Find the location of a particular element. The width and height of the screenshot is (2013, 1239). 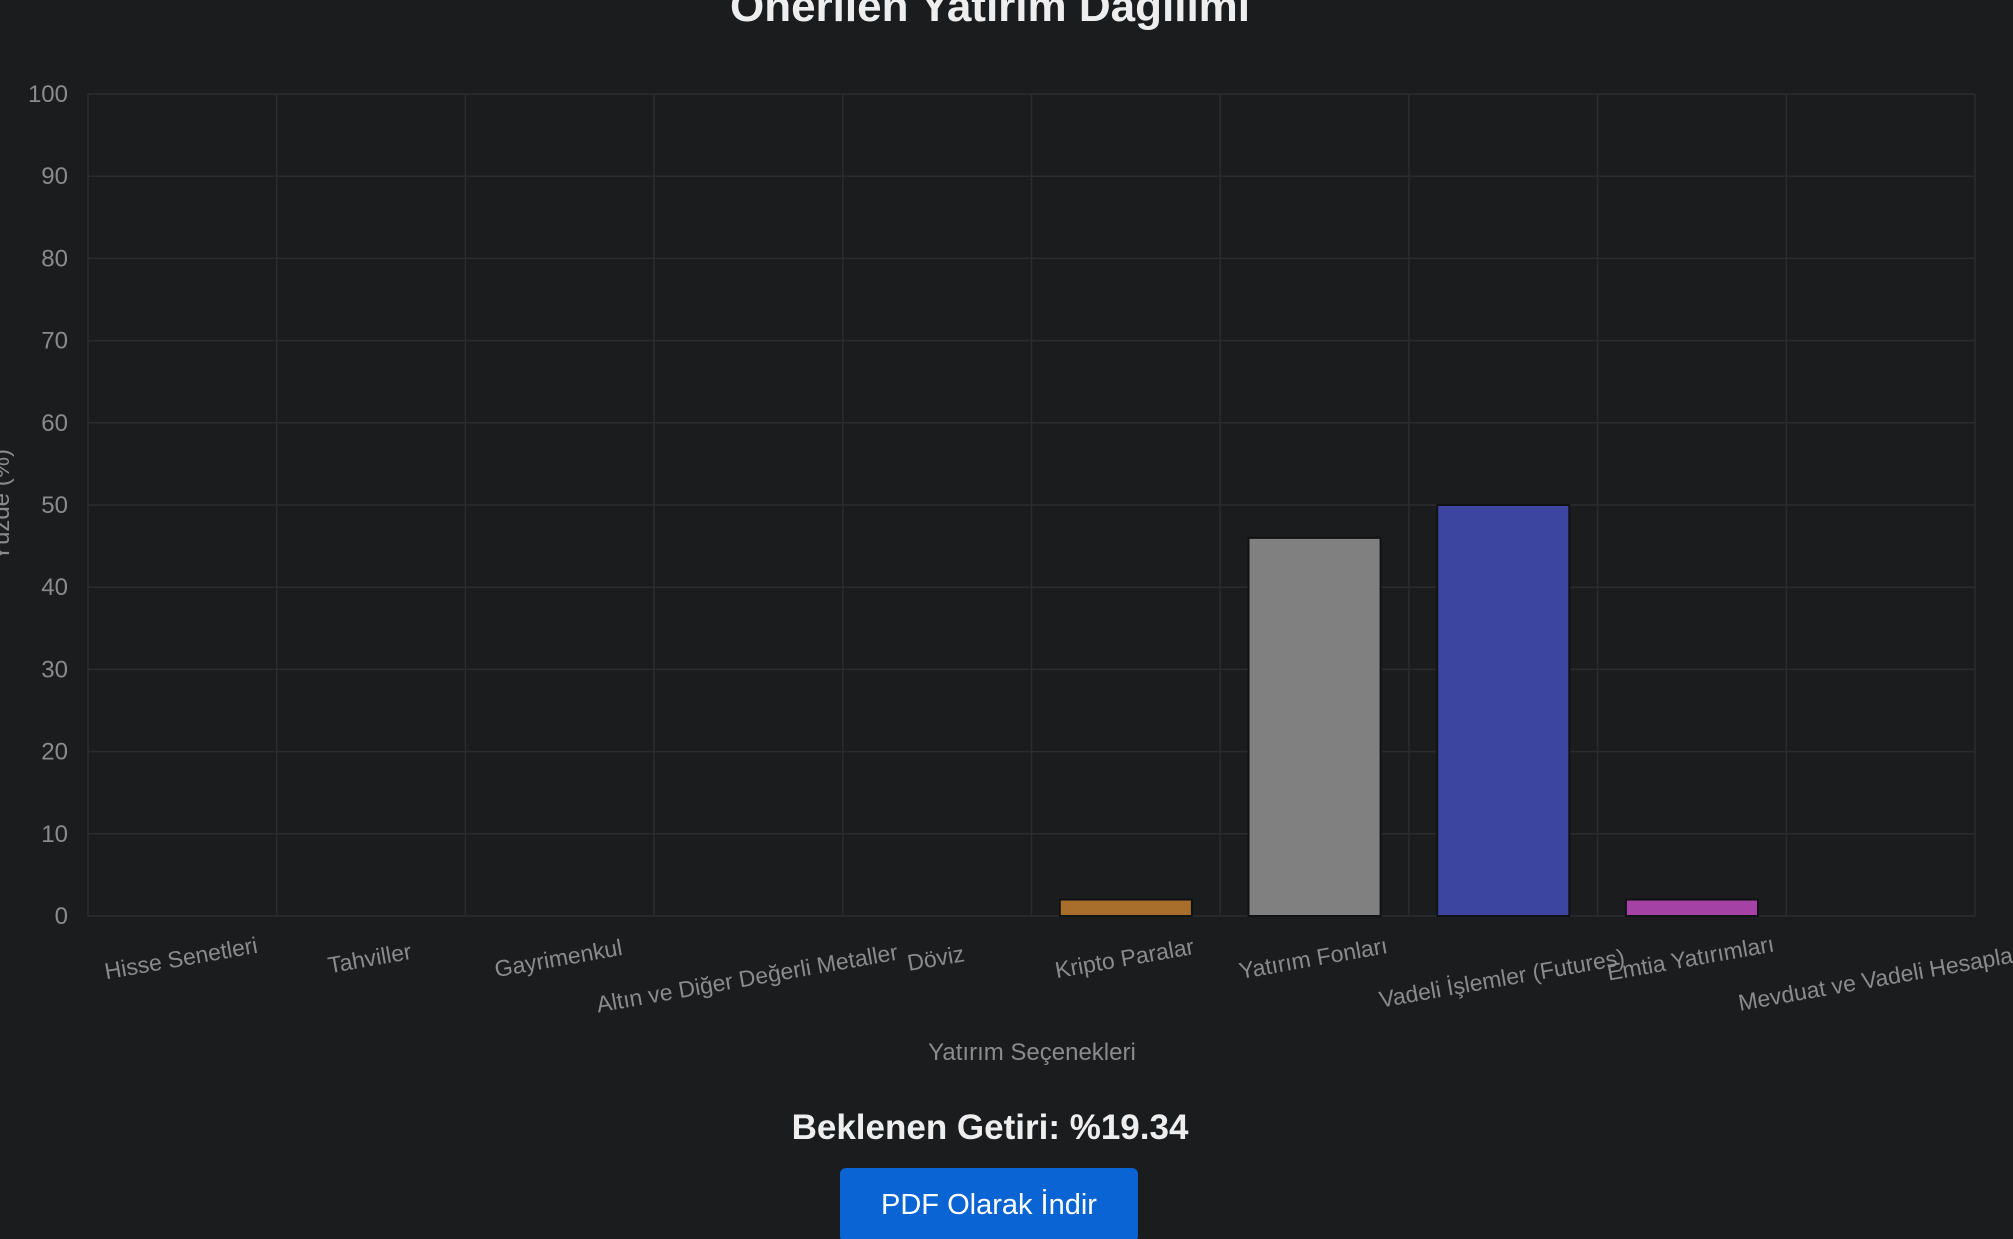

y-tick-label: 10 is located at coordinates (54, 834).